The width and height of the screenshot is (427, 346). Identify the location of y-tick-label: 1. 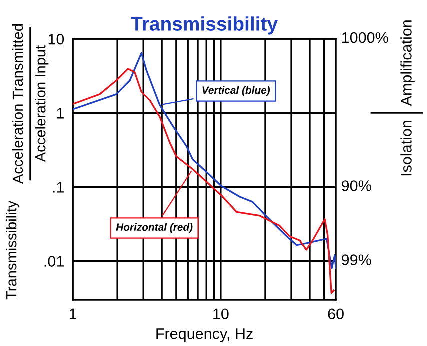
(60, 113).